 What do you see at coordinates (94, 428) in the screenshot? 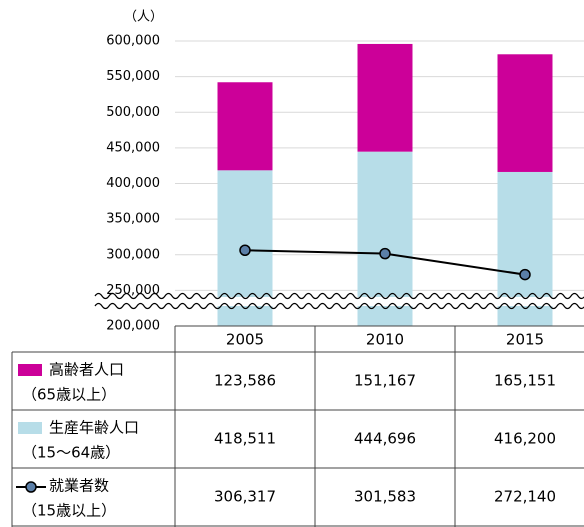
I see `legend-label: 生産年齢人口` at bounding box center [94, 428].